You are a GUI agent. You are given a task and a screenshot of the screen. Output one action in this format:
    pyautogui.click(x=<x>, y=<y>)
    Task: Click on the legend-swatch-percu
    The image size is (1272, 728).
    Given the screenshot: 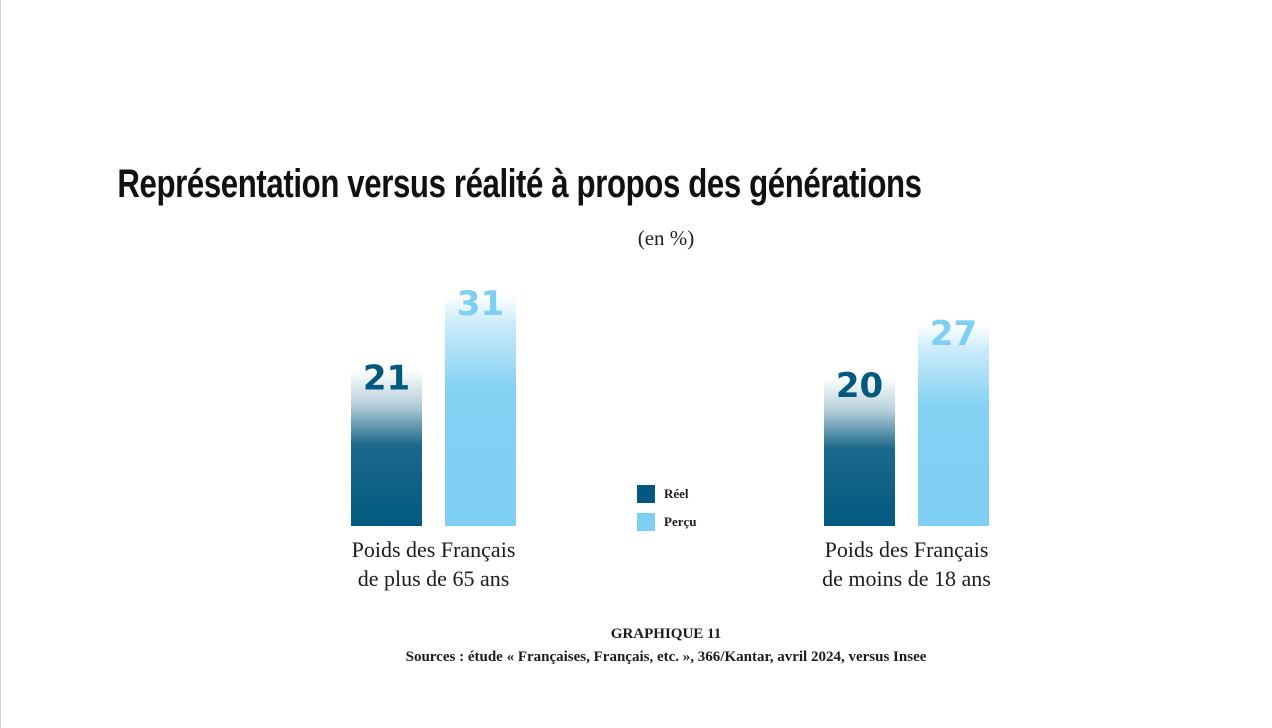 What is the action you would take?
    pyautogui.click(x=646, y=522)
    